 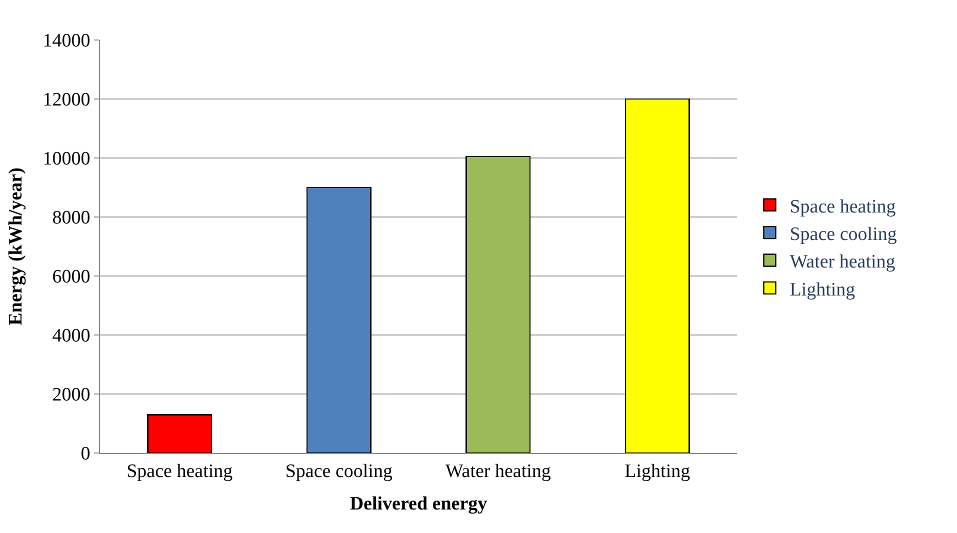 What do you see at coordinates (180, 471) in the screenshot?
I see `x-tick-label: Space heating` at bounding box center [180, 471].